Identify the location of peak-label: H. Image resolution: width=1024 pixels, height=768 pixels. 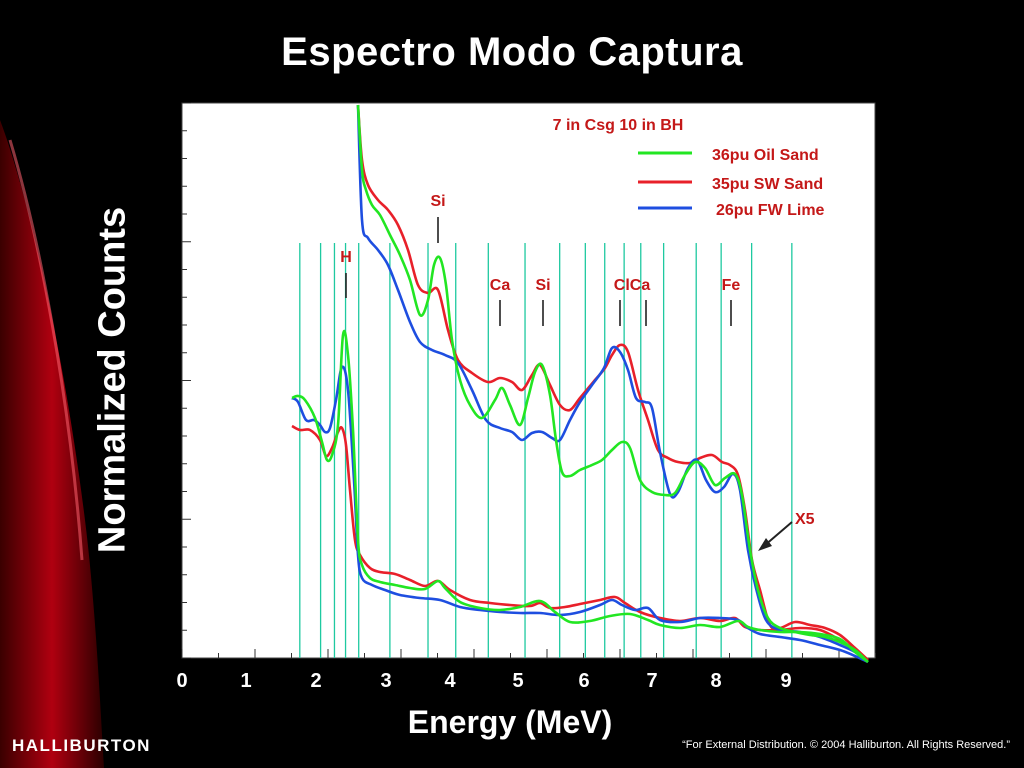
(346, 257).